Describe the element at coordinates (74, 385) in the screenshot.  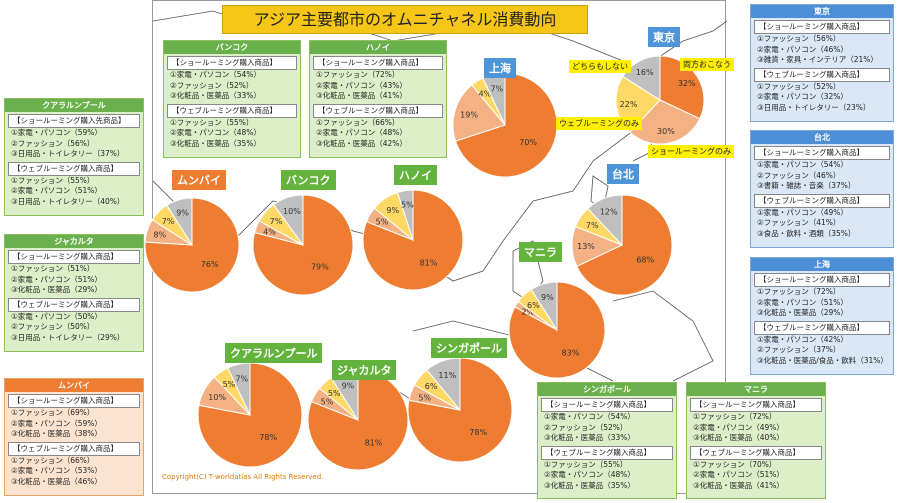
I see `box-mumbai-title: ムンバイ` at that location.